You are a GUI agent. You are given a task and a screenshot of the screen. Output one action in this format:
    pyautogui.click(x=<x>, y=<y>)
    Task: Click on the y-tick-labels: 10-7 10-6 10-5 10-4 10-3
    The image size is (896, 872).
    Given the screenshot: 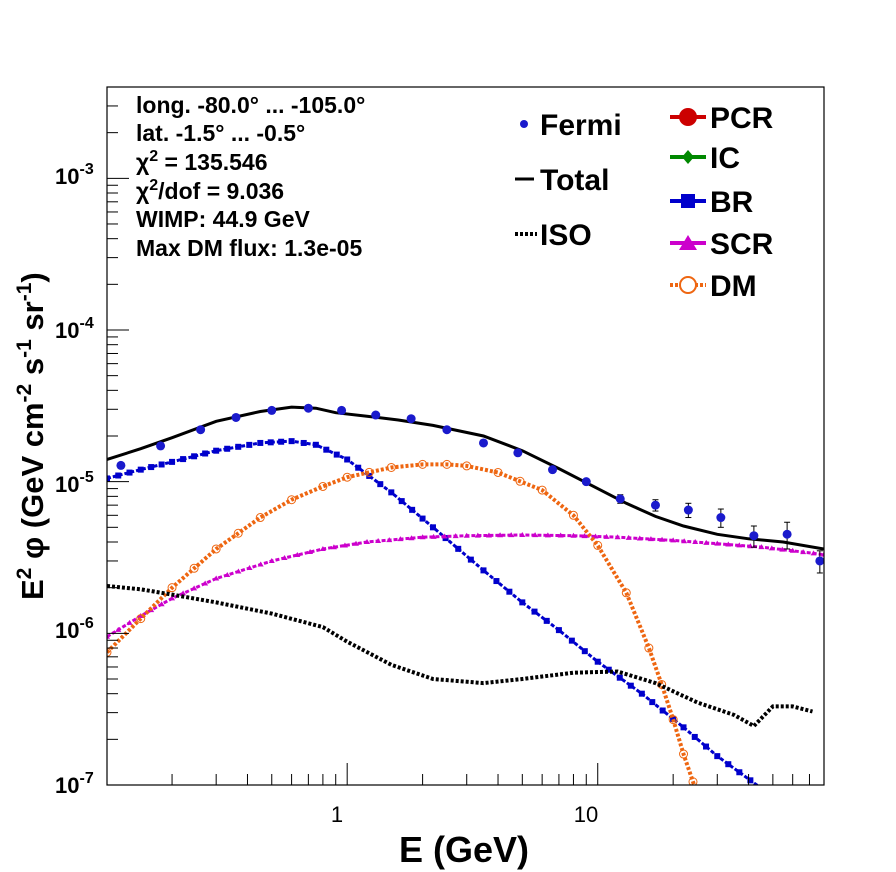 What is the action you would take?
    pyautogui.click(x=74, y=479)
    